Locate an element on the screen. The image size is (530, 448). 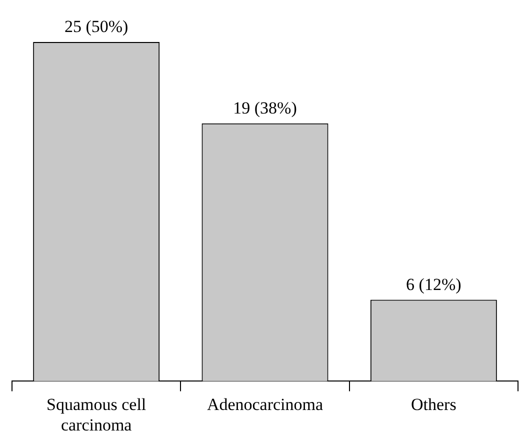
data-label: 19 (38%) is located at coordinates (265, 108).